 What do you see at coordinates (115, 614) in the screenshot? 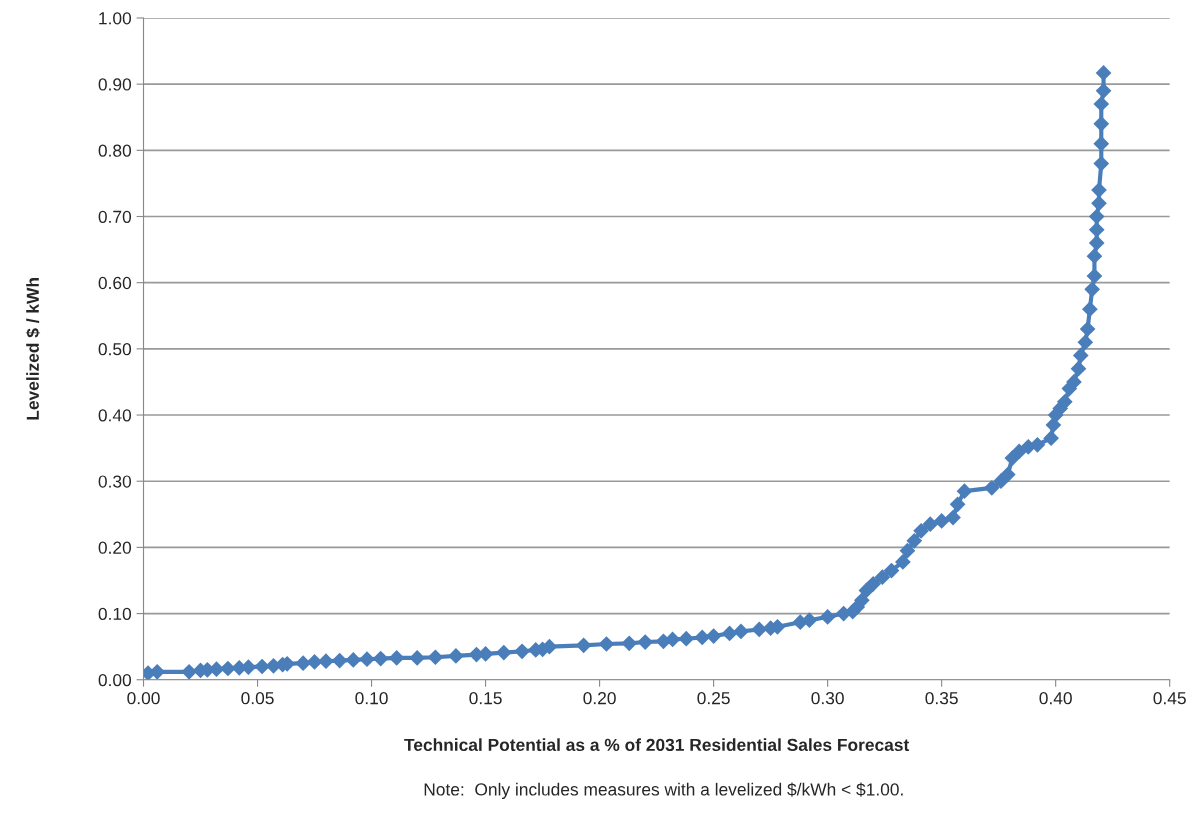
I see `y-tick-label: 0.10` at bounding box center [115, 614].